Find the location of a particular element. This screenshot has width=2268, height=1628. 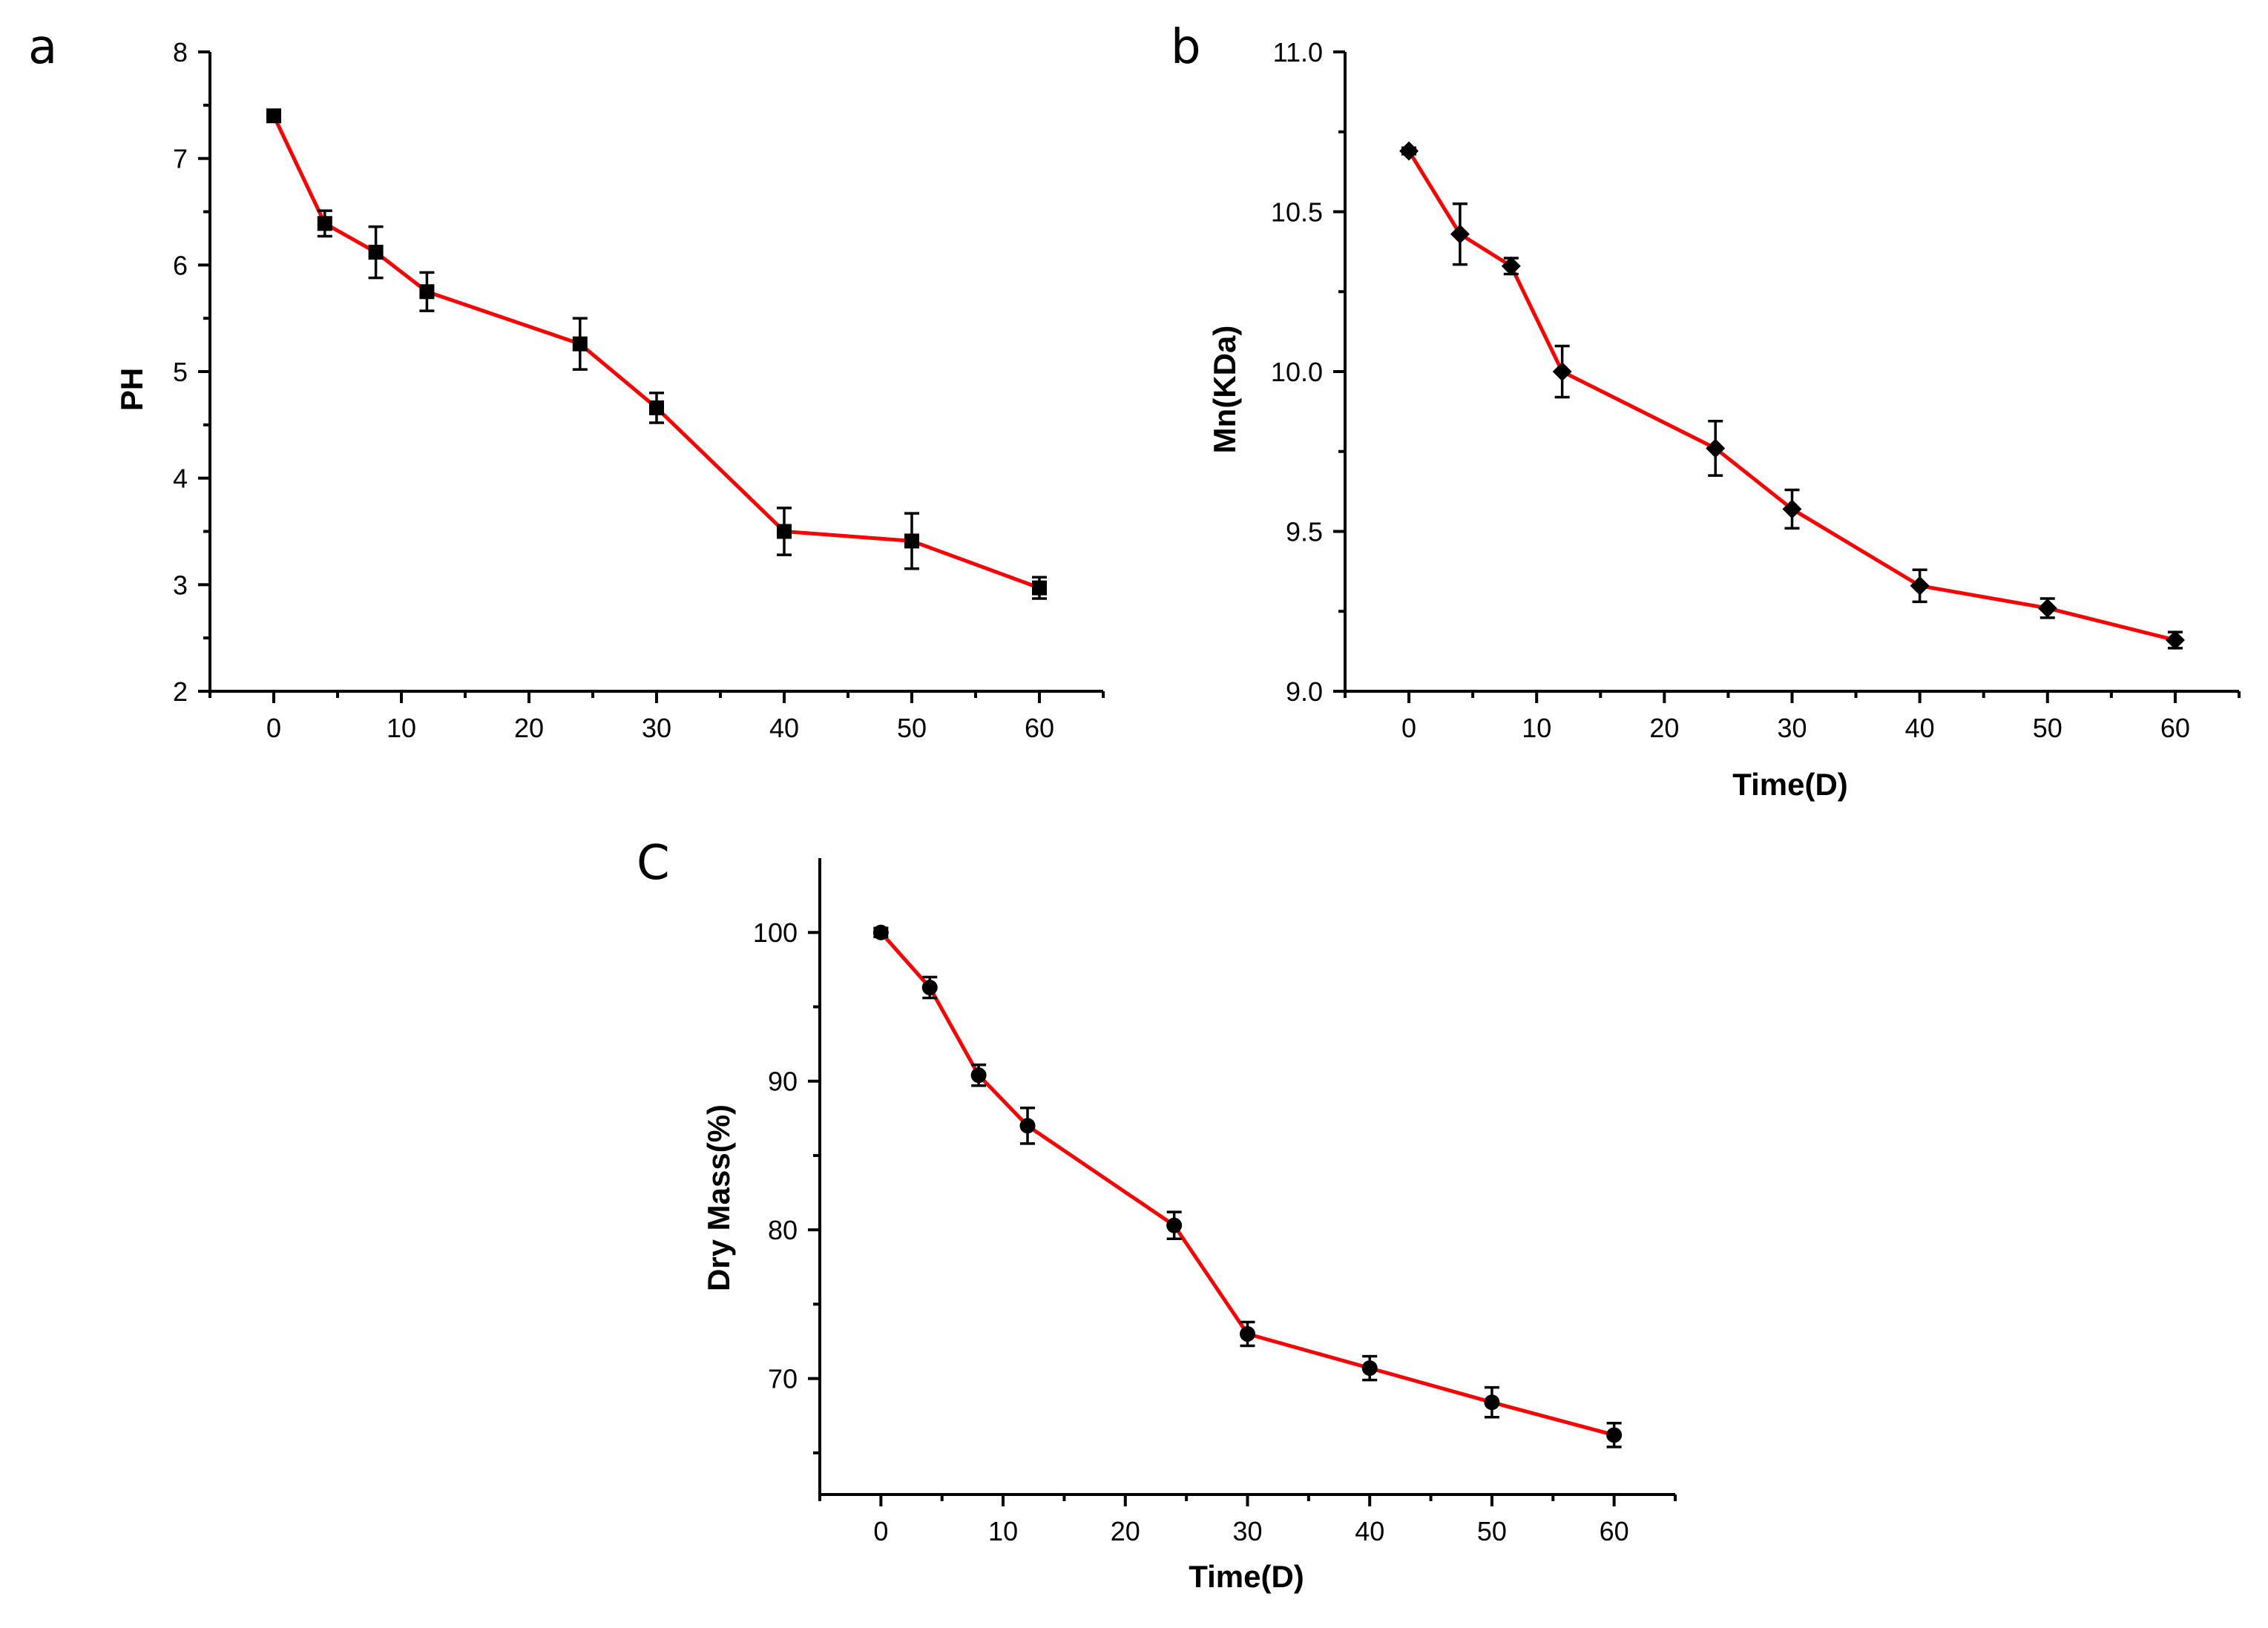

x-axis-title-c: Time(D) is located at coordinates (1247, 1576).